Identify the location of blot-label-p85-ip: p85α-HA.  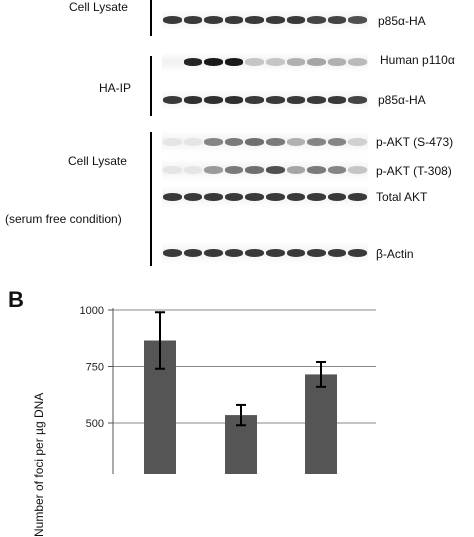
(402, 100).